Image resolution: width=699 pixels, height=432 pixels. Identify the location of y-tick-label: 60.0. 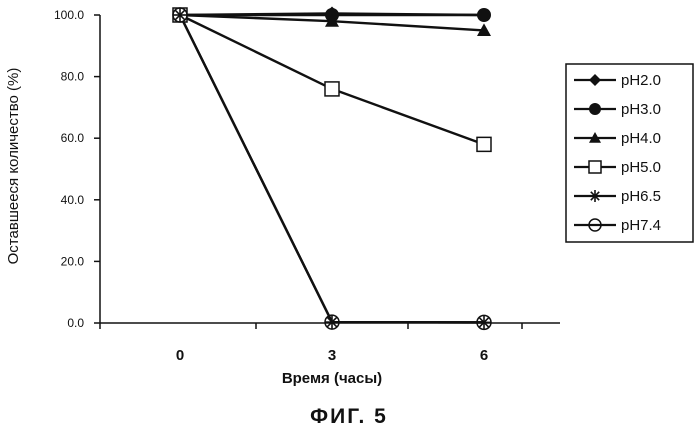
(73, 138).